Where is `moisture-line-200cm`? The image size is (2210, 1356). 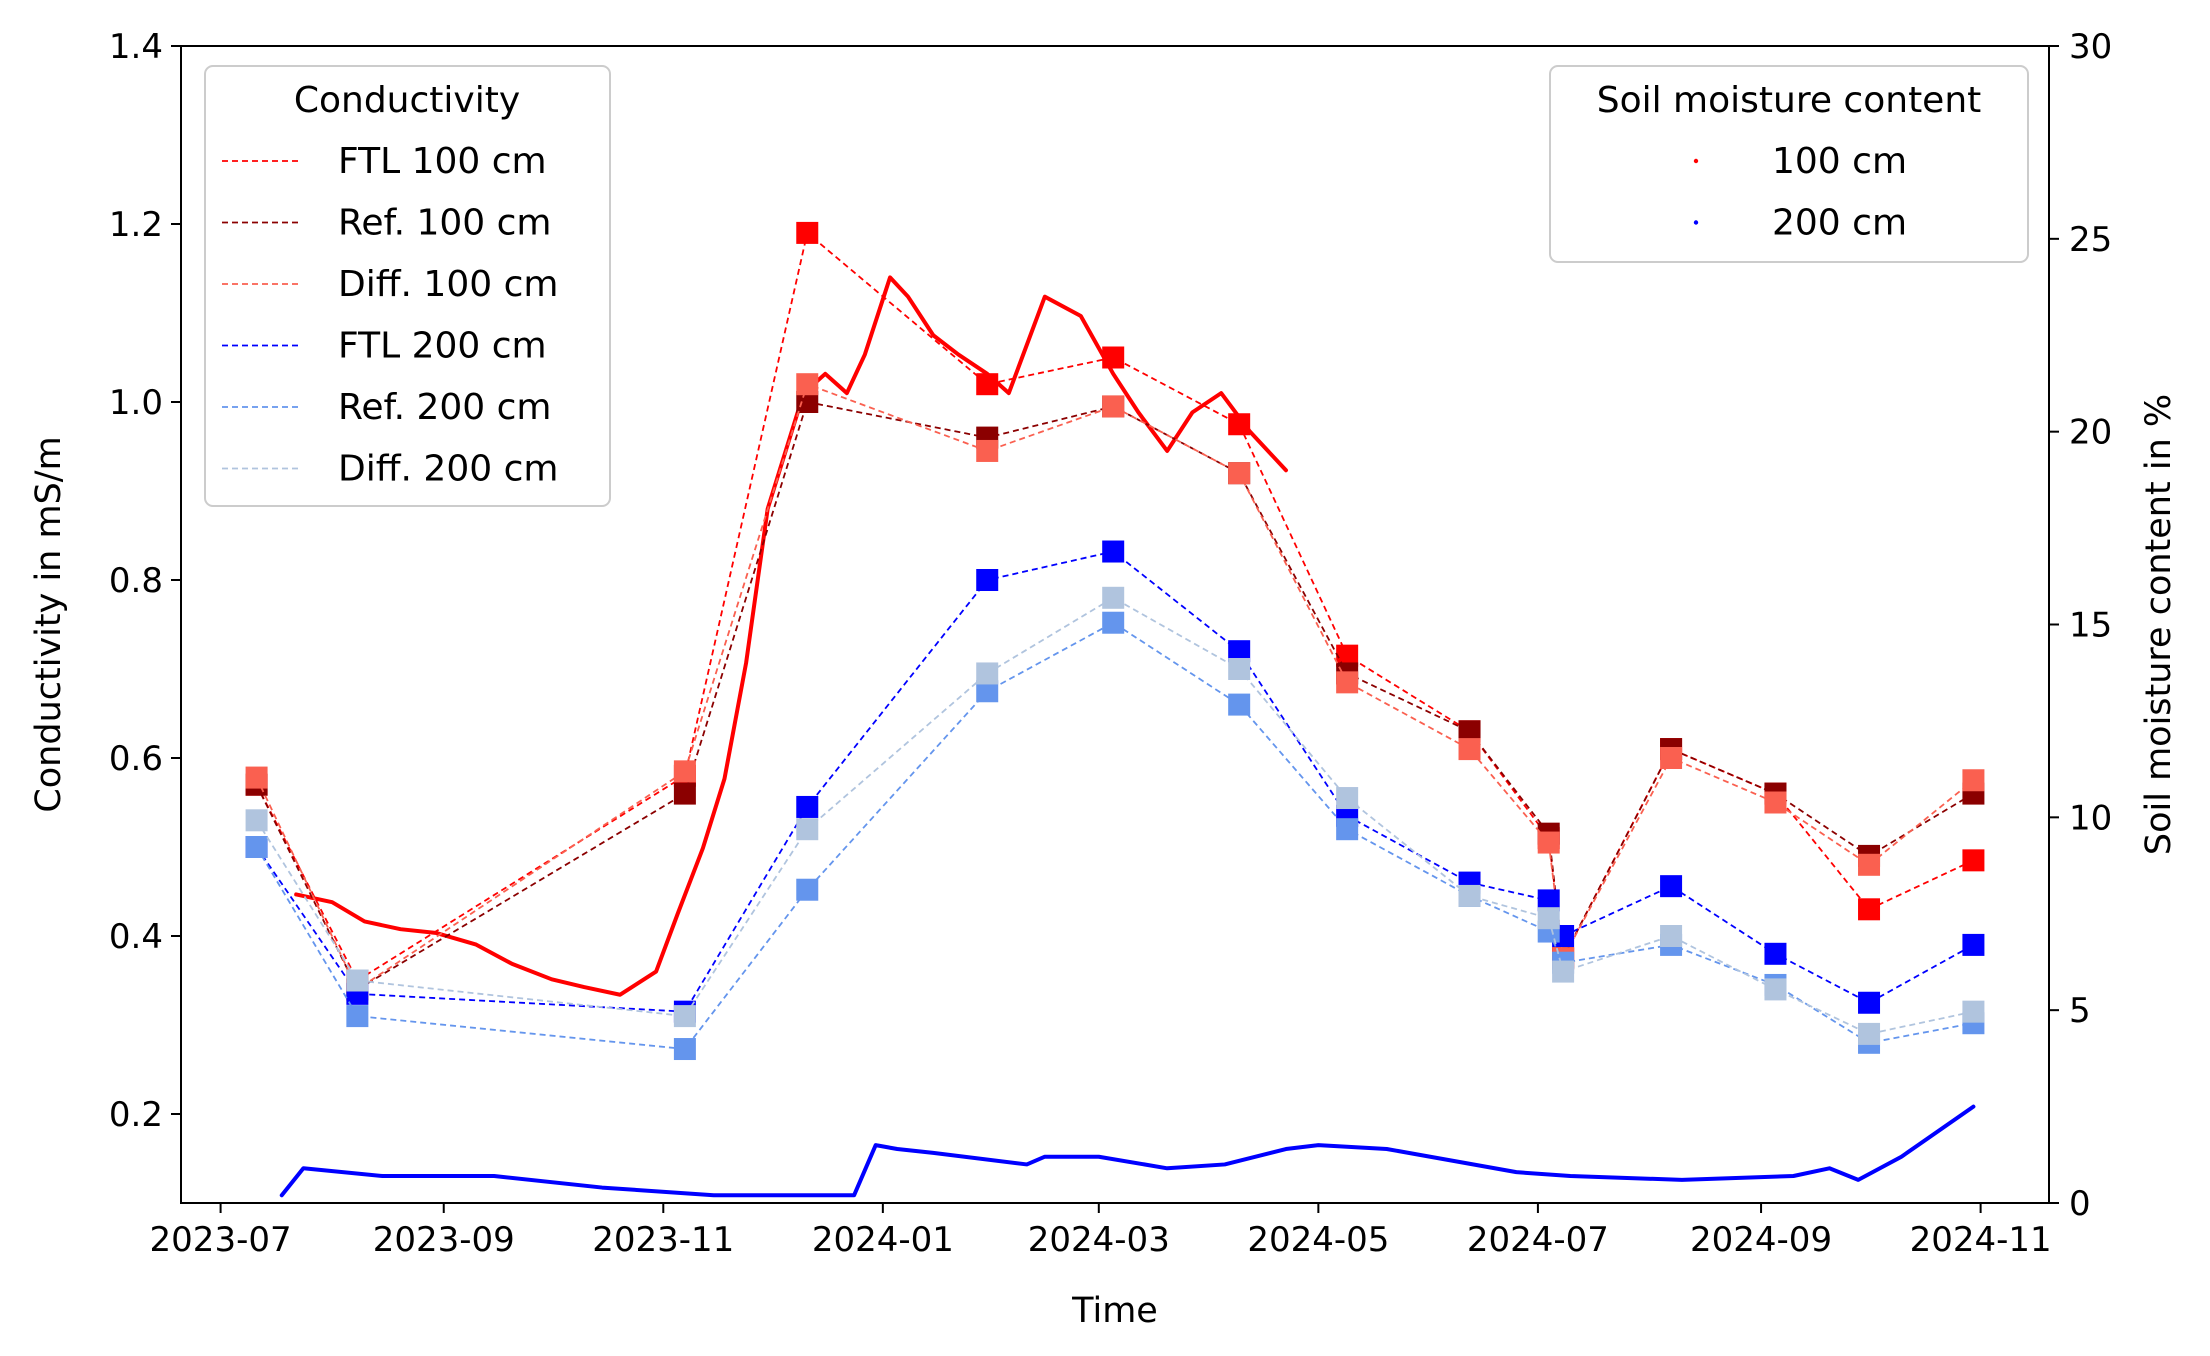 moisture-line-200cm is located at coordinates (1127, 1151).